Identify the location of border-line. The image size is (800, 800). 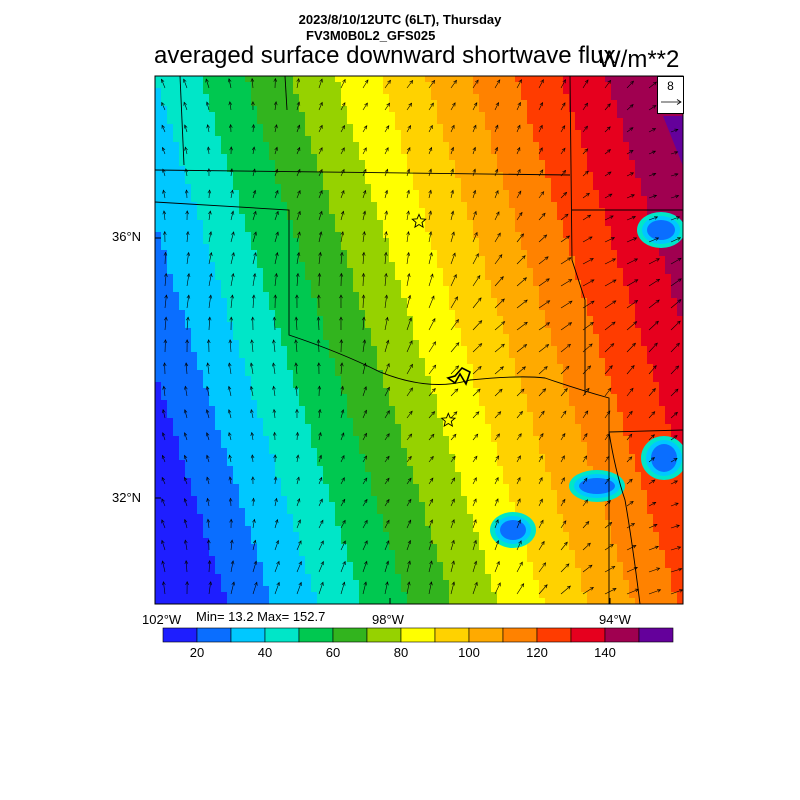
(182, 121).